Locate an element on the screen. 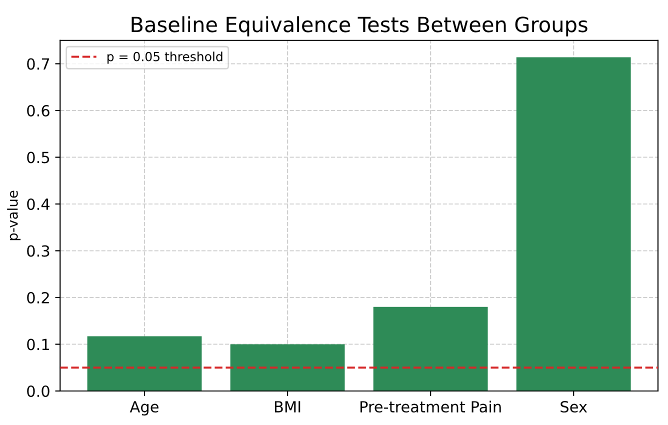  y-axis-title: p-value is located at coordinates (14, 215).